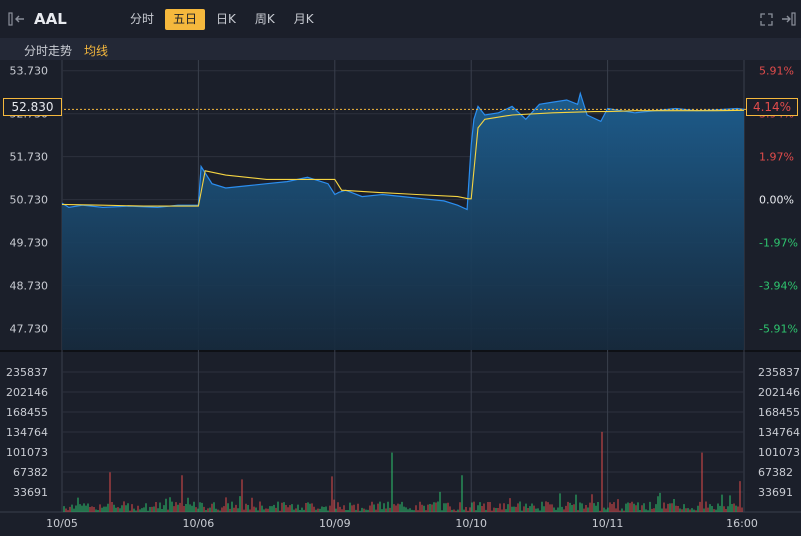  I want to click on x-tick-label: 10/10, so click(471, 523).